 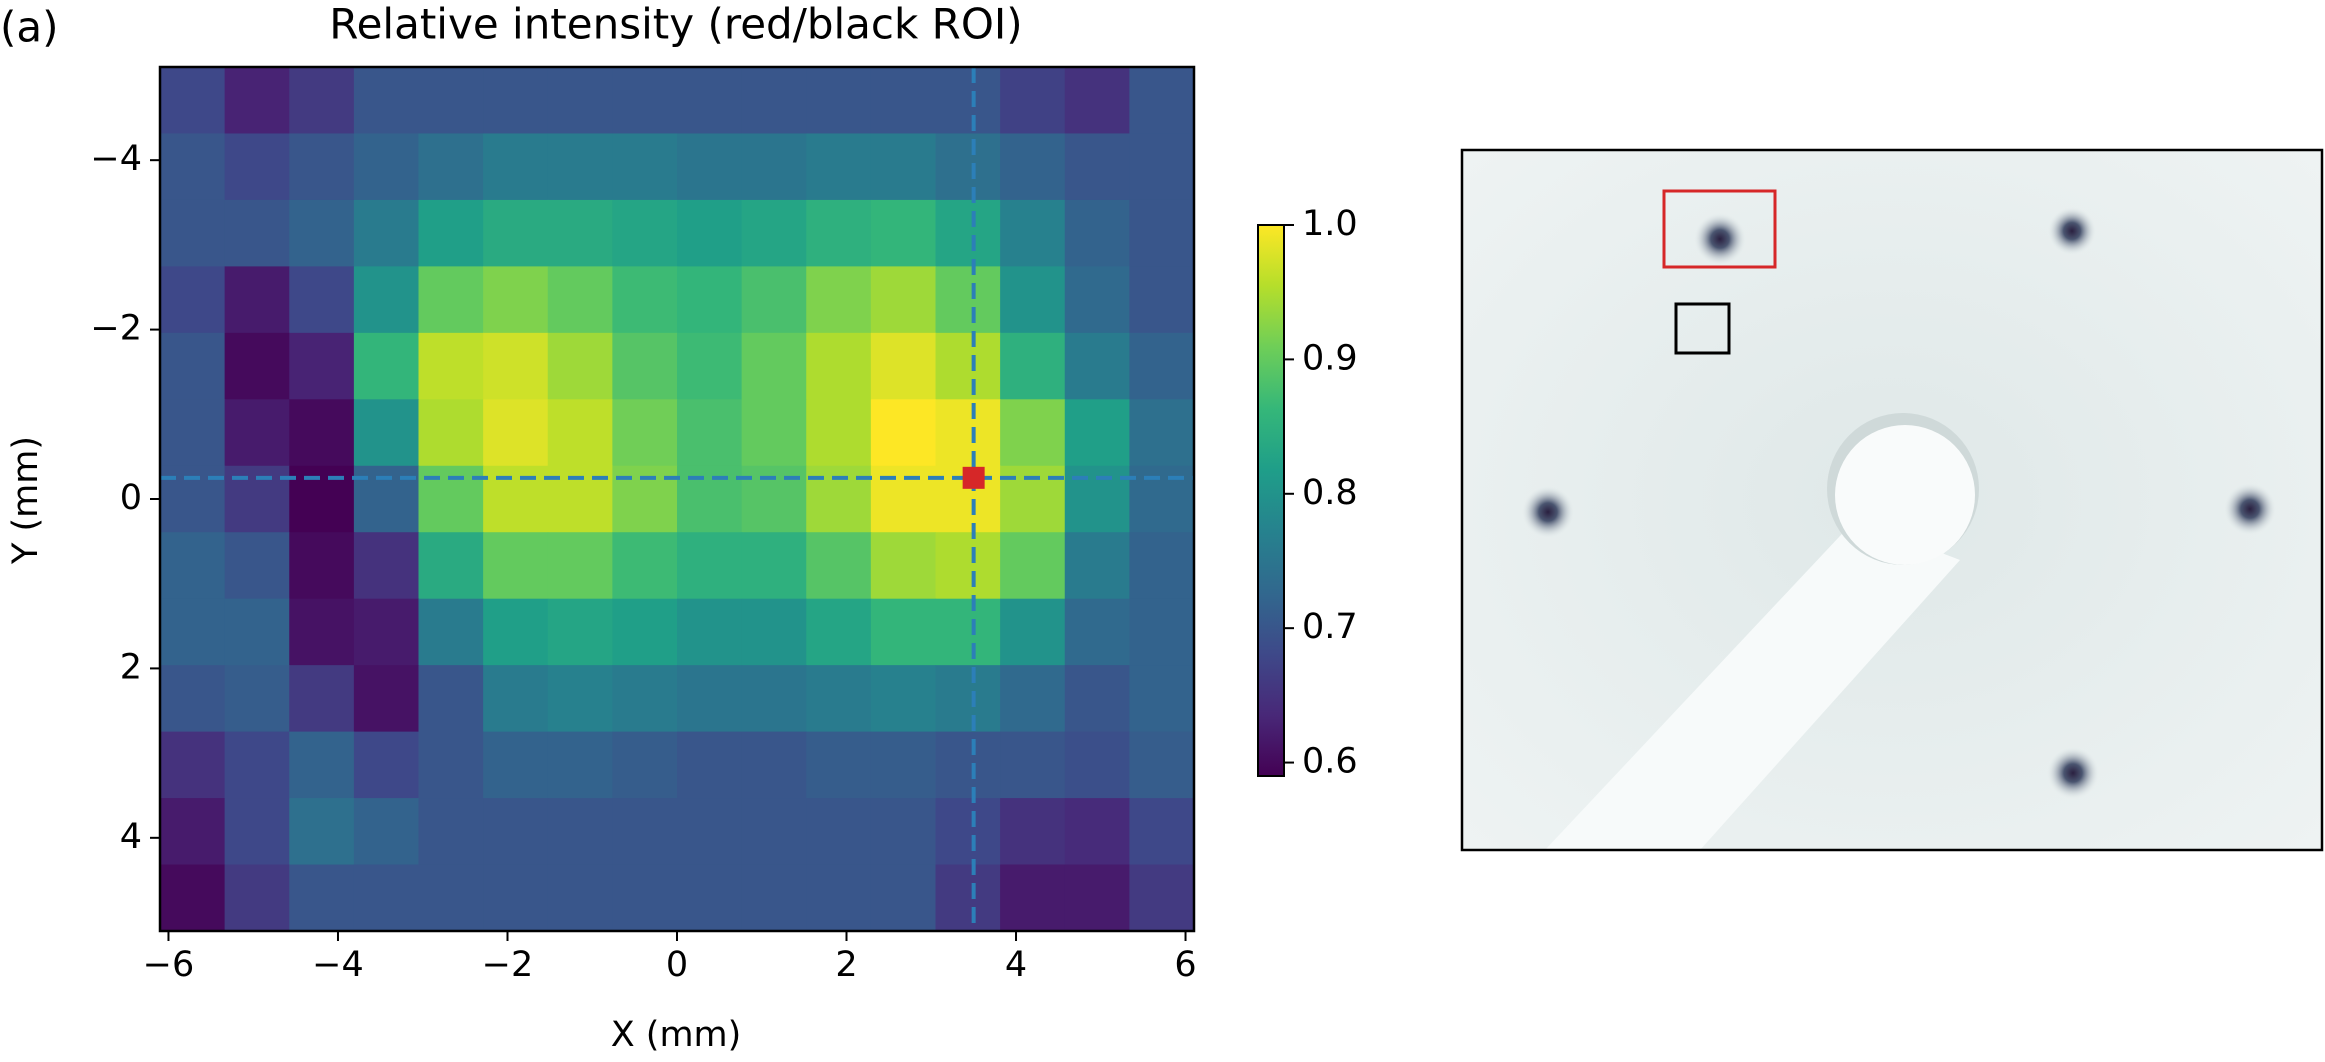 What do you see at coordinates (973, 477) in the screenshot?
I see `roi-marker` at bounding box center [973, 477].